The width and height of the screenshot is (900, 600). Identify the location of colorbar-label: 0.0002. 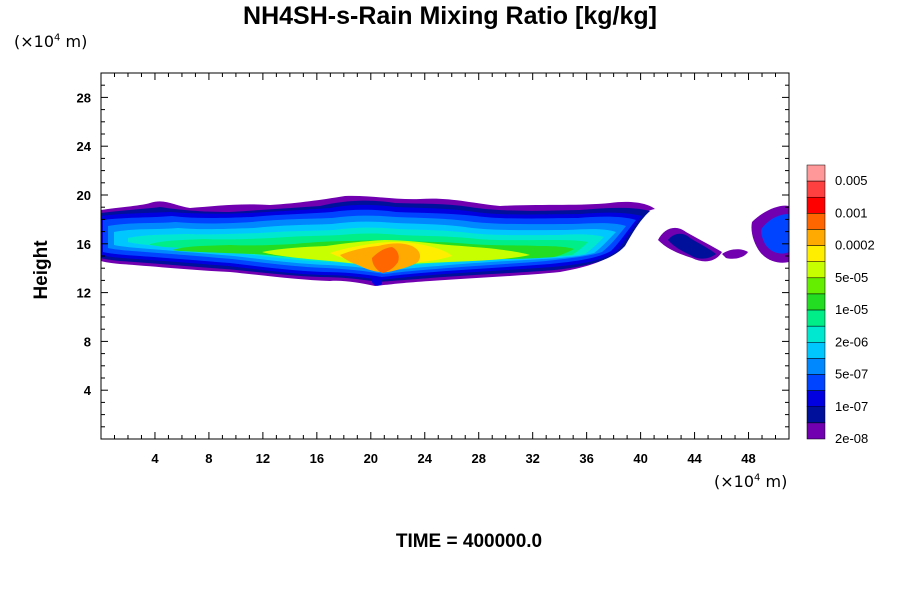
(855, 245).